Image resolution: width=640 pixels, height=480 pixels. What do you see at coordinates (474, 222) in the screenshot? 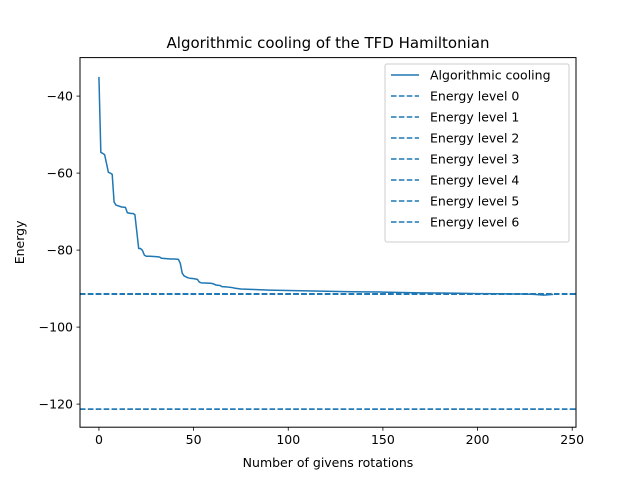
I see `legend-label: Energy level 6` at bounding box center [474, 222].